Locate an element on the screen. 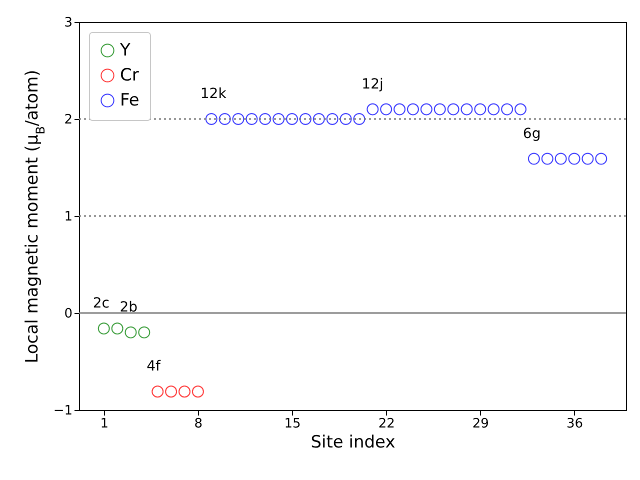 The image size is (640, 480). y-tick-label: 3 is located at coordinates (68, 23).